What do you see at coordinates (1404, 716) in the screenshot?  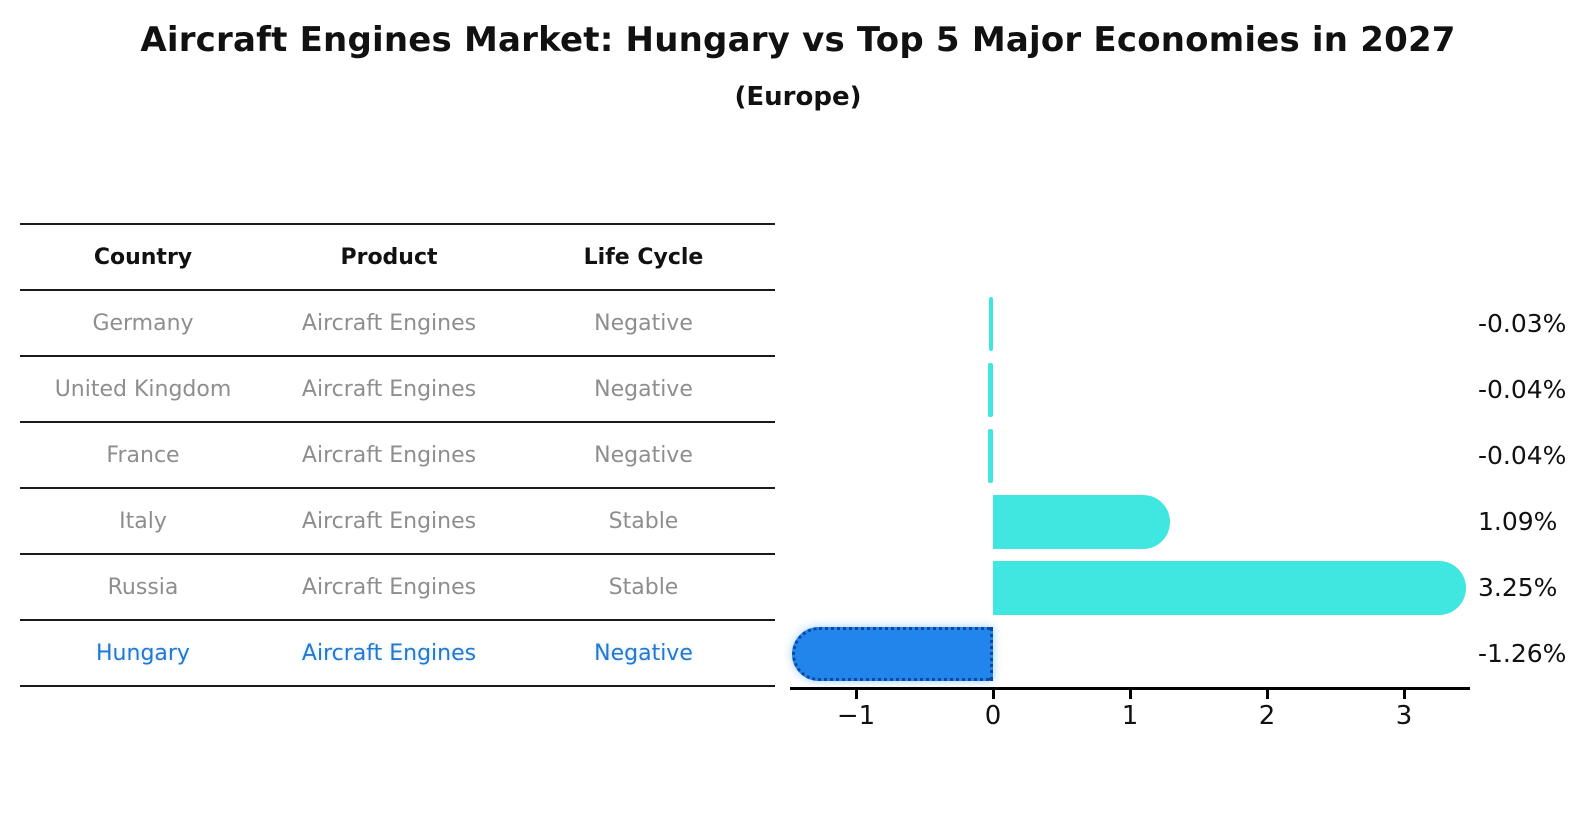 I see `x-tick-label: 3` at bounding box center [1404, 716].